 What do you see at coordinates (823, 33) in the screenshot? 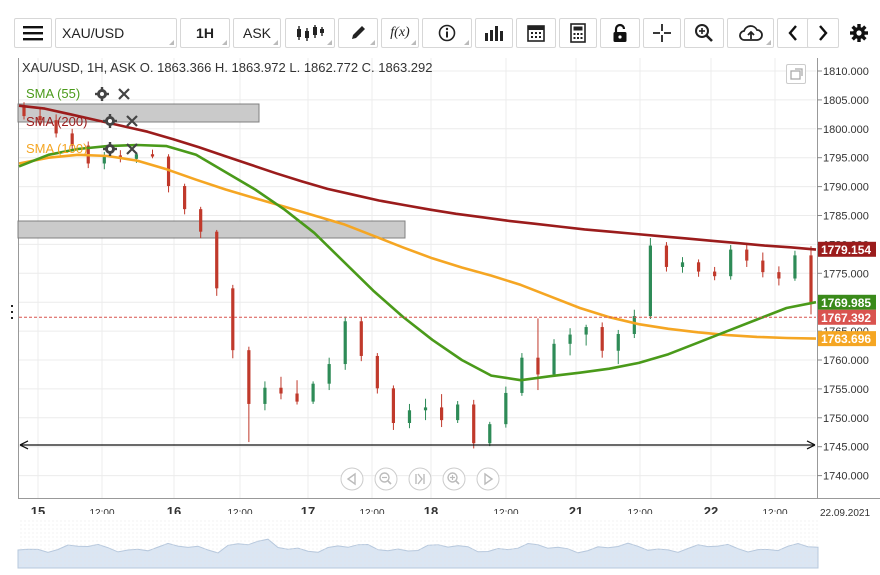
I see `scroll-right-button` at bounding box center [823, 33].